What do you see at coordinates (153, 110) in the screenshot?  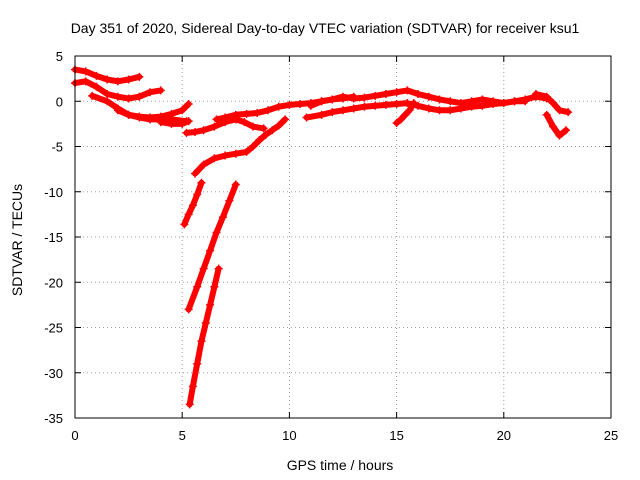 I see `series-track-d` at bounding box center [153, 110].